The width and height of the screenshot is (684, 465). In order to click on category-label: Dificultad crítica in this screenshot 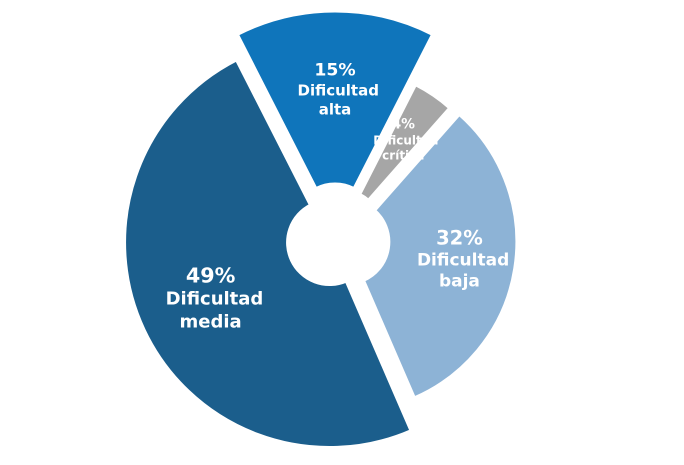, I will do `click(406, 148)`.